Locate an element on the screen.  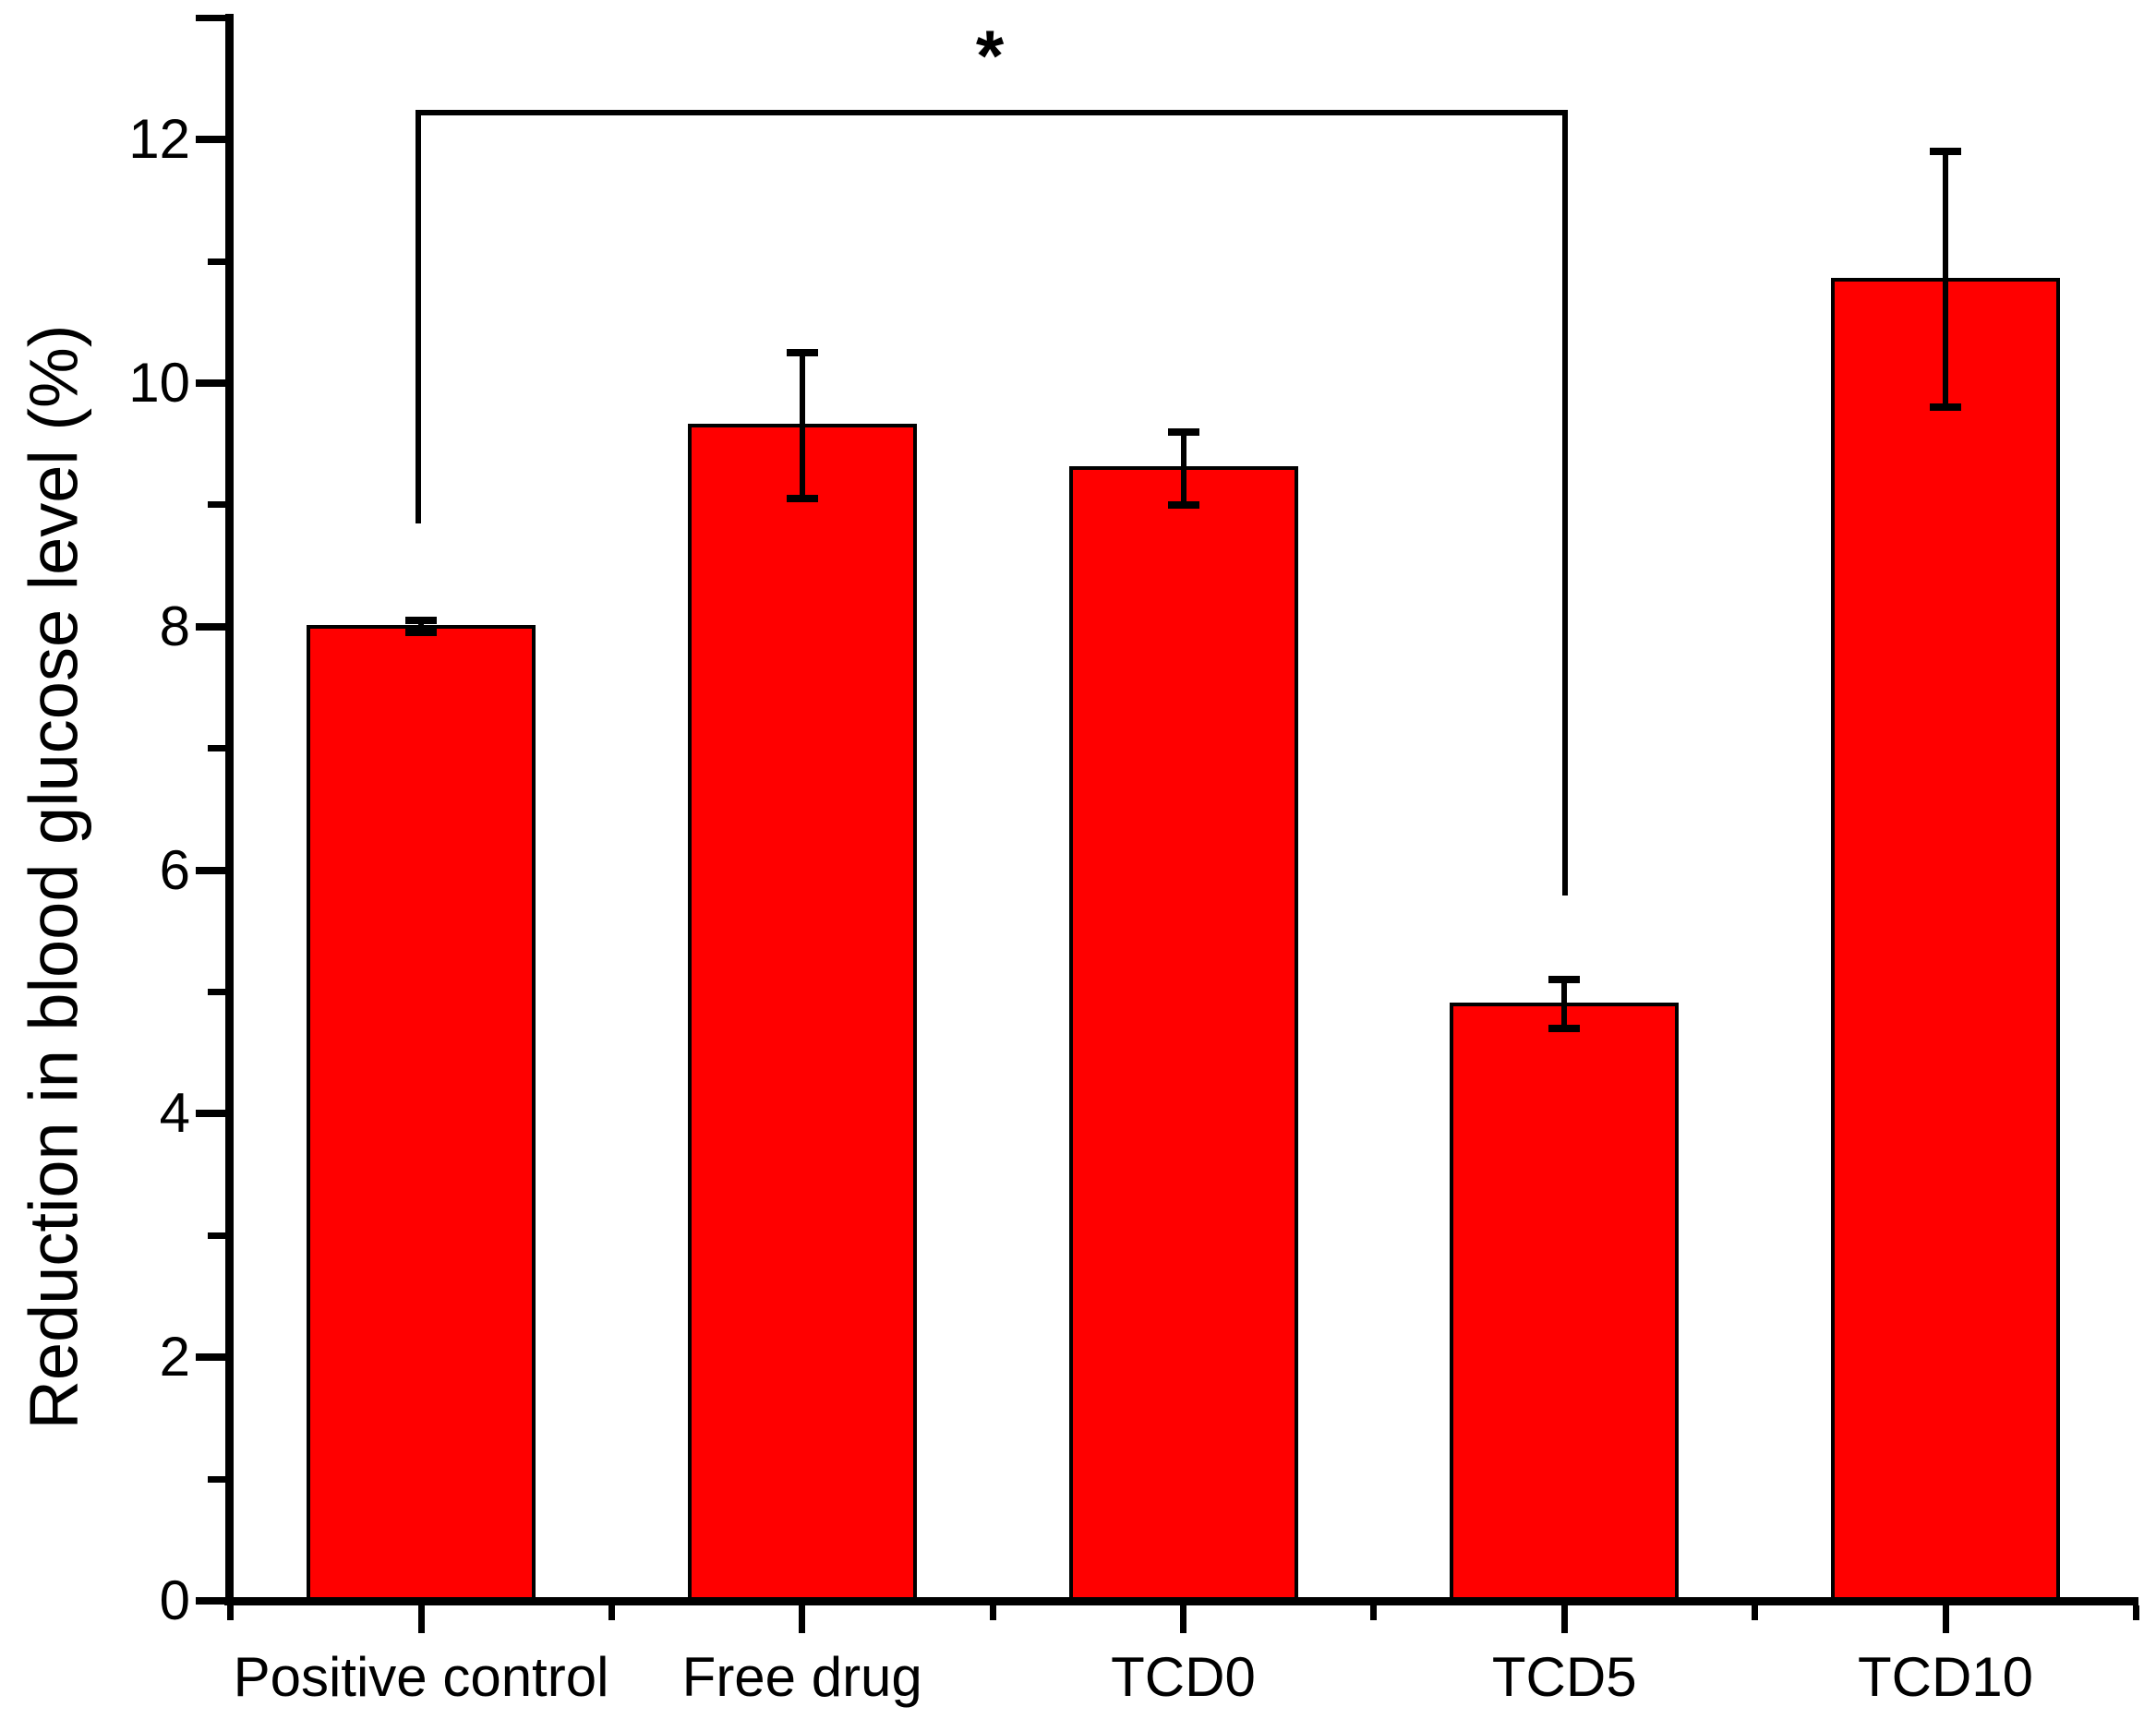
x-axis-baseline is located at coordinates (1181, 1601).